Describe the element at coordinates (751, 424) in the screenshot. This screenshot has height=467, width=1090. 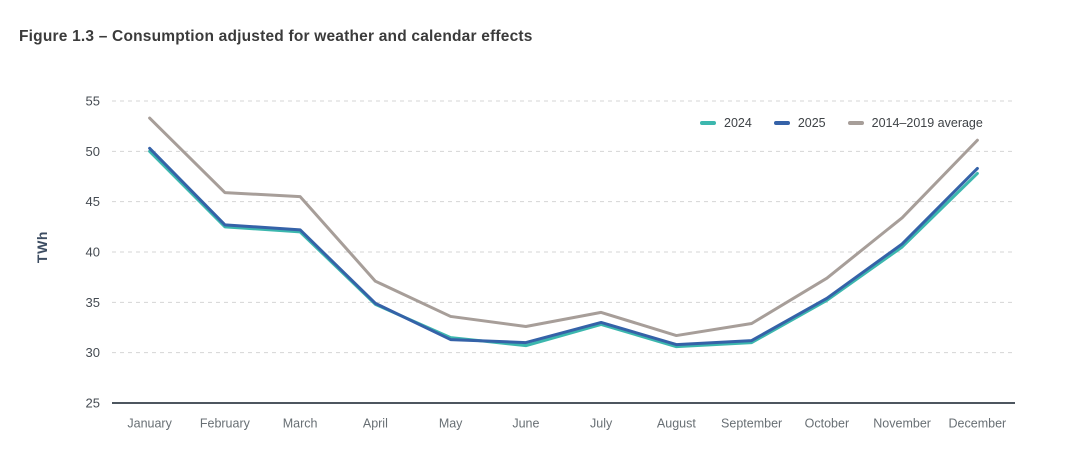
I see `x-tick-label-september: September` at that location.